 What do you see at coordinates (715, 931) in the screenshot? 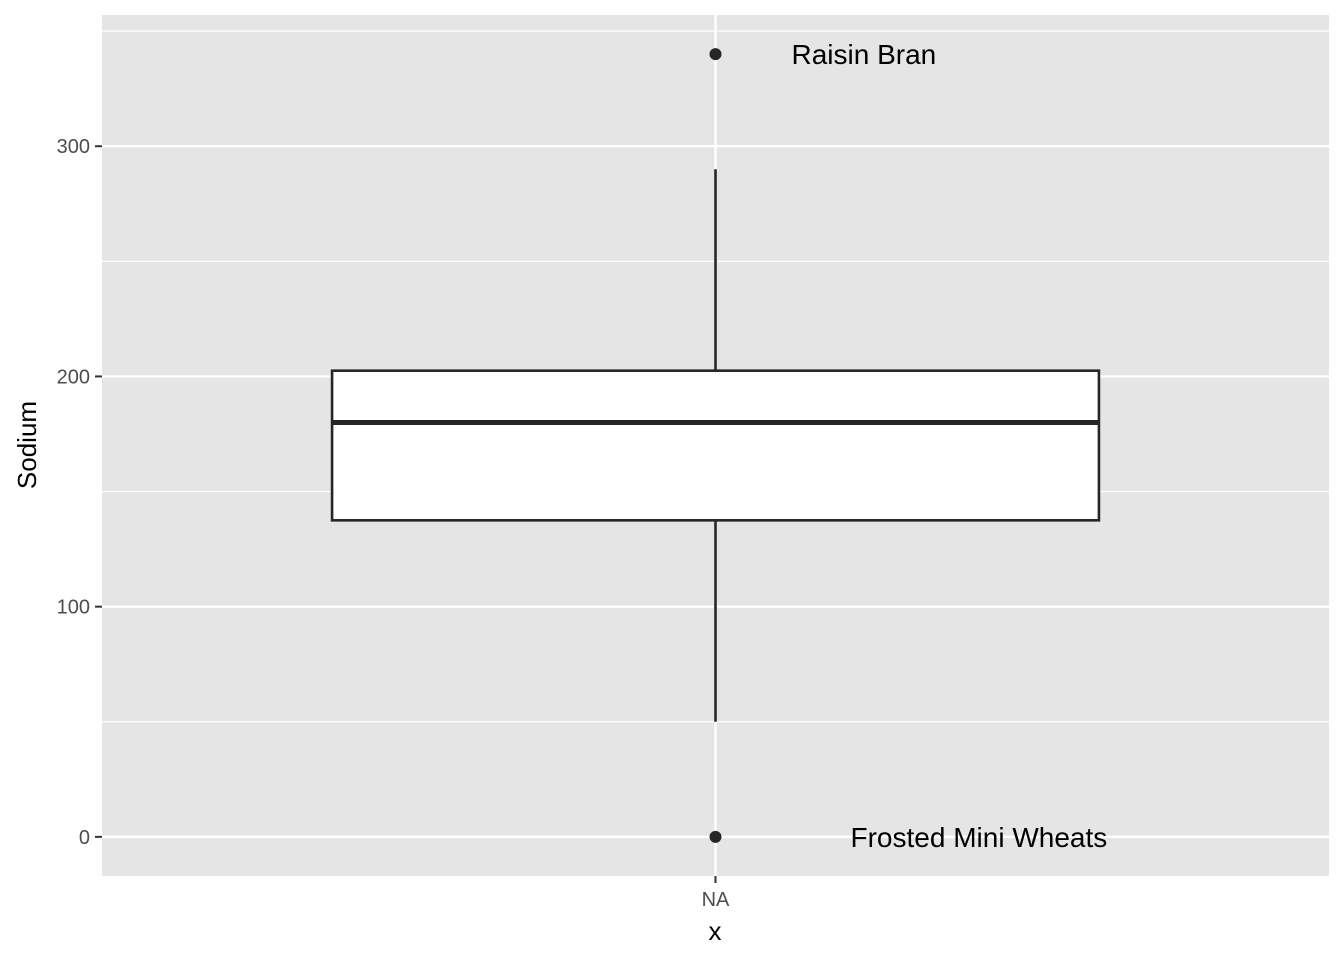
I see `x-axis-title: x` at bounding box center [715, 931].